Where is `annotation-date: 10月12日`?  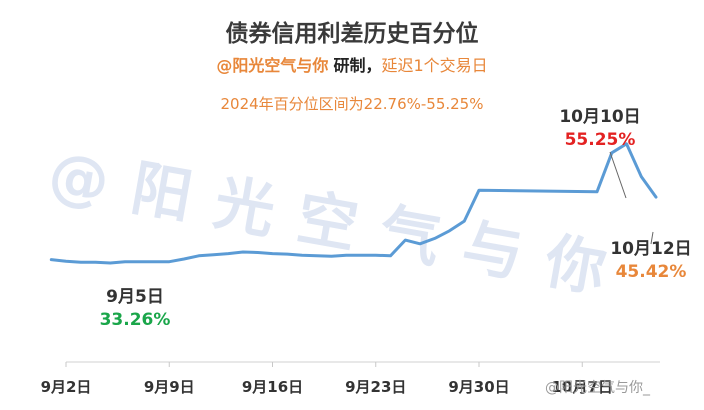 annotation-date: 10月12日 is located at coordinates (650, 249).